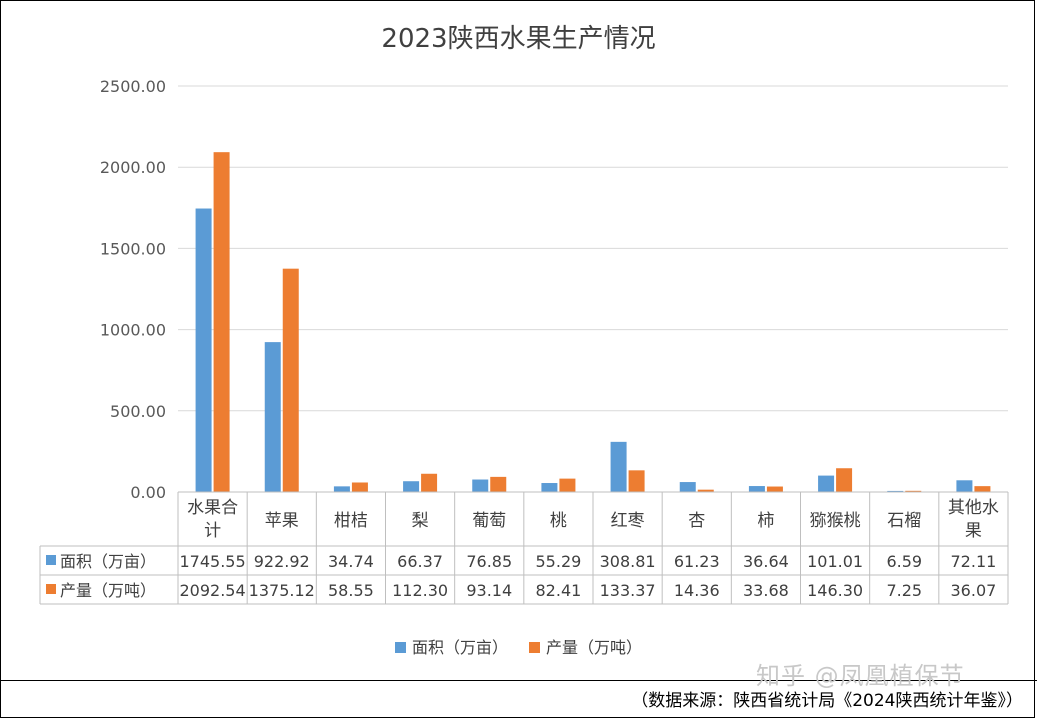  Describe the element at coordinates (518, 646) in the screenshot. I see `chart-legend: 面积（万亩） 产量（万吨）` at that location.